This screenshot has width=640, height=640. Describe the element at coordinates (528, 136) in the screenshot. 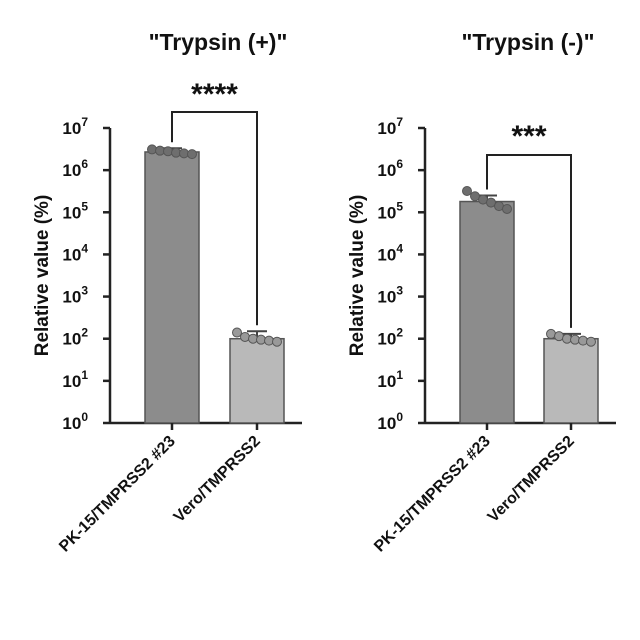

I see `significance-label: ***` at that location.